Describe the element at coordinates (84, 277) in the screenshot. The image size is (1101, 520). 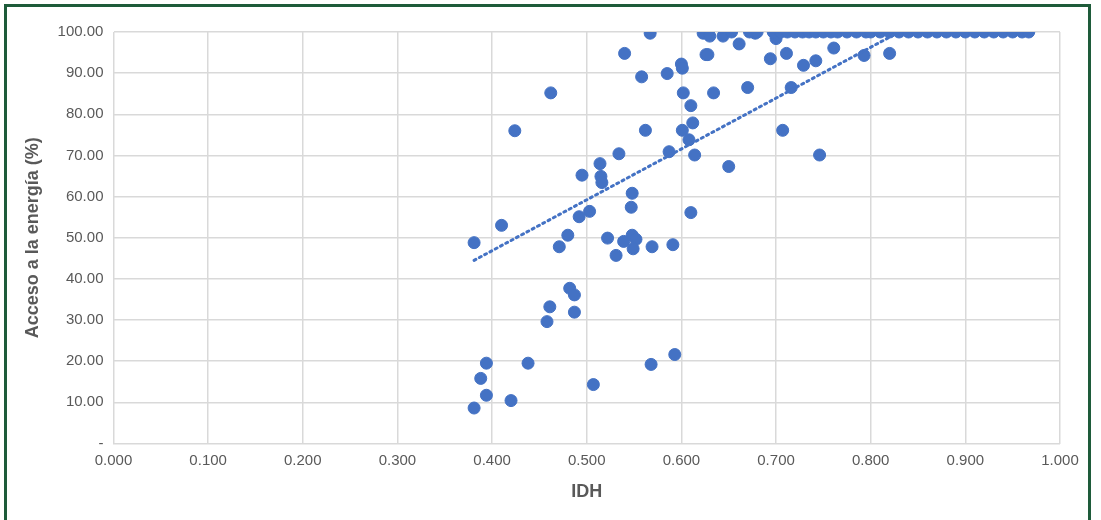
I see `y-tick-label: 40.00` at that location.